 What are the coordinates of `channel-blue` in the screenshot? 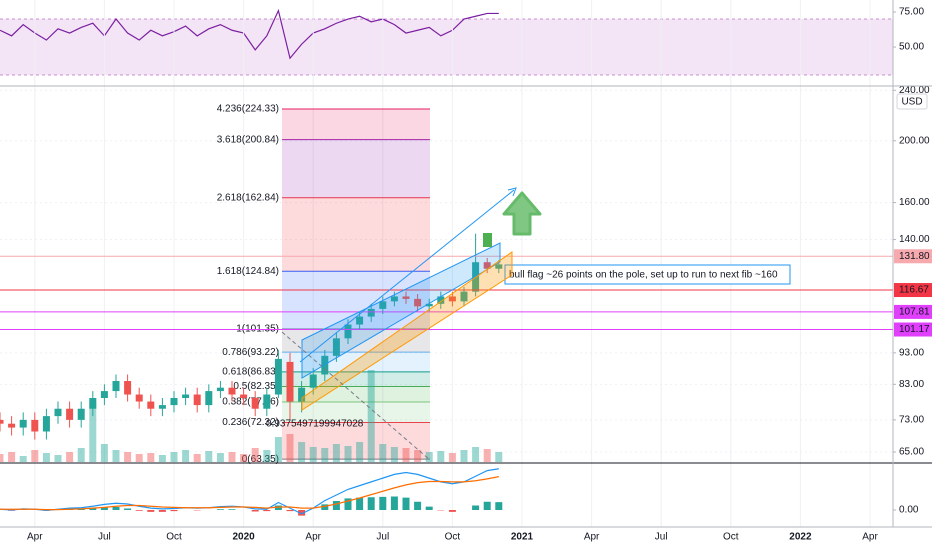 It's located at (401, 310).